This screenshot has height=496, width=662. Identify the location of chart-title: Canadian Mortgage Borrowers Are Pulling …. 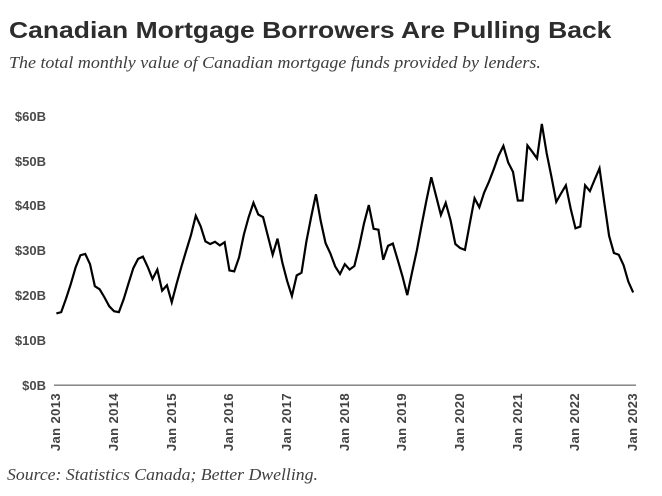
(310, 30).